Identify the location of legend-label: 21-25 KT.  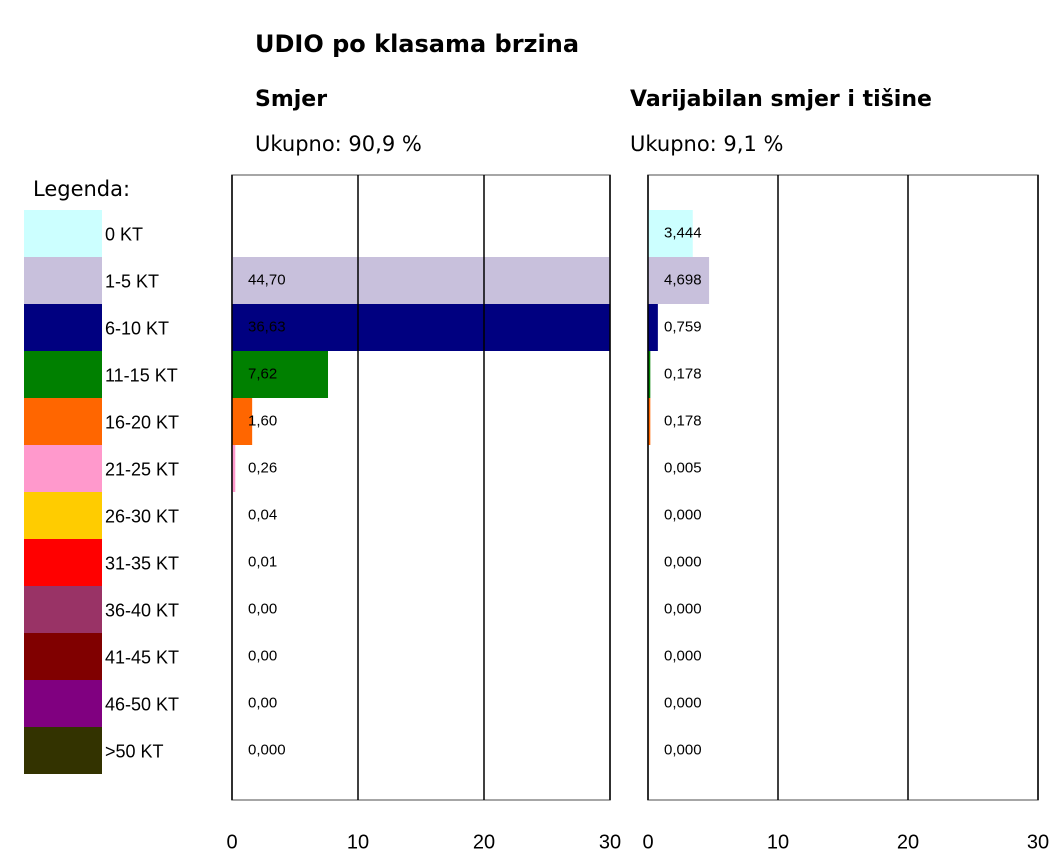
(142, 469).